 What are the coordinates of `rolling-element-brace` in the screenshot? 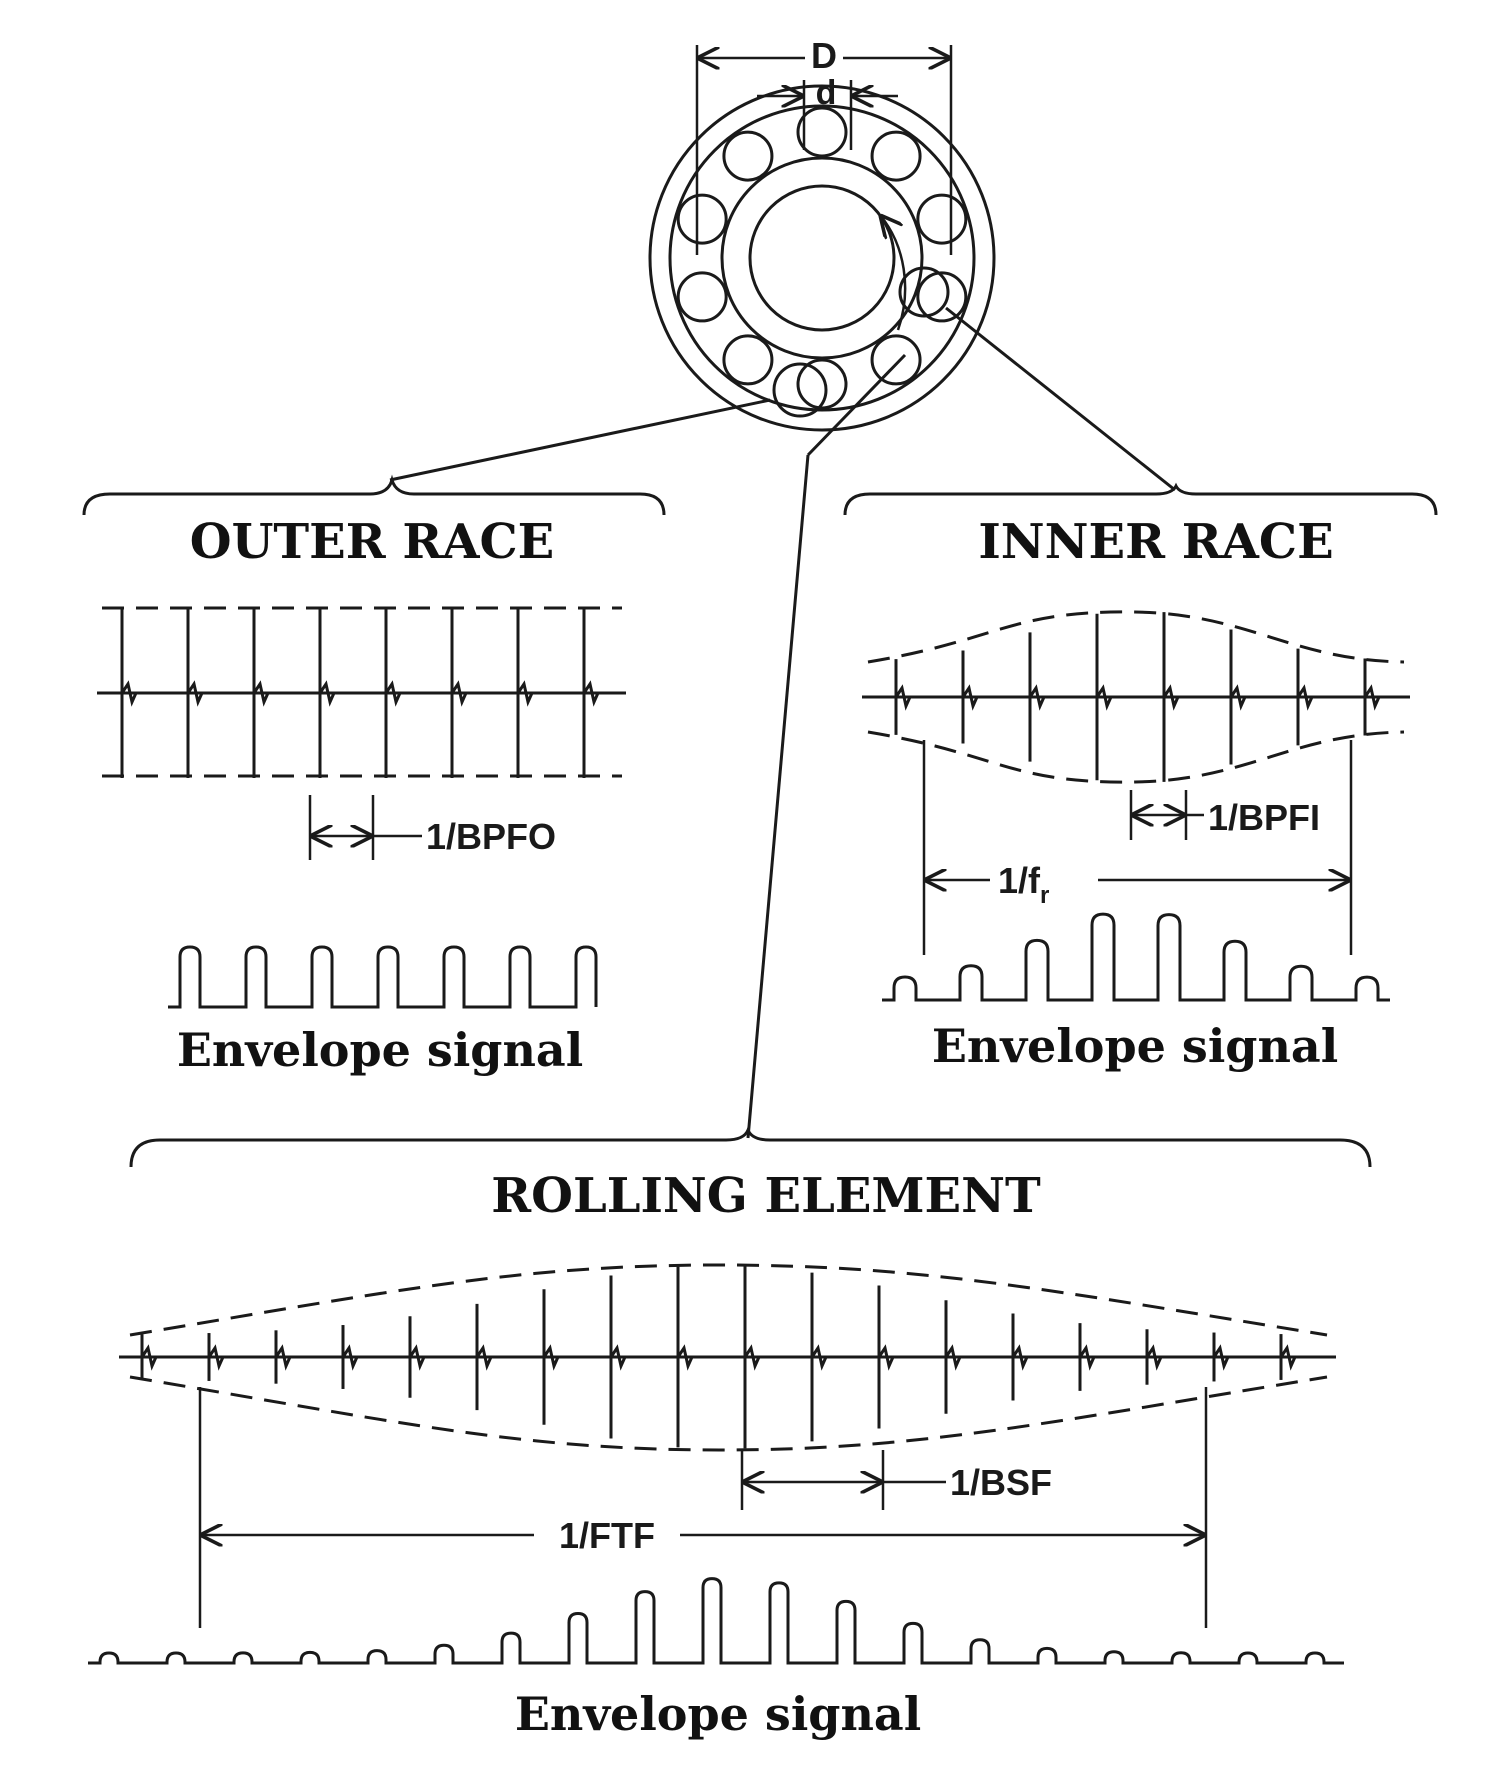 It's located at (750, 1146).